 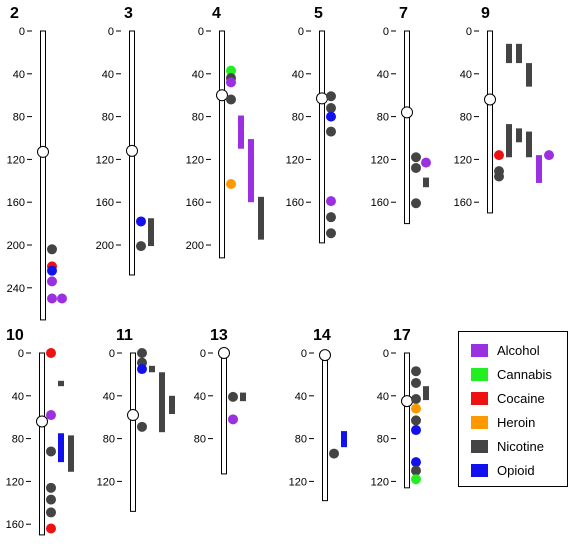 I want to click on chromosome-panel-7: 70 40 80 120 160, so click(x=401, y=115).